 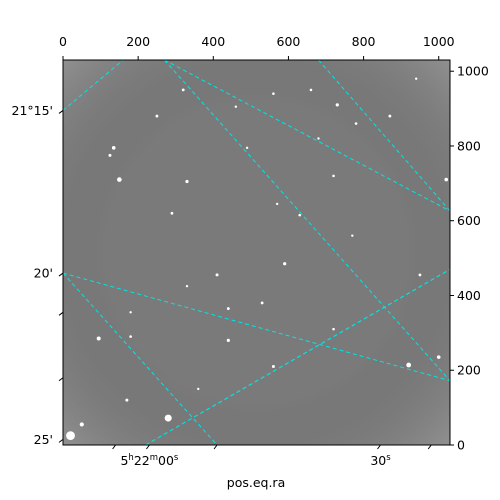 What do you see at coordinates (364, 41) in the screenshot?
I see `top-tick-label-4: 800` at bounding box center [364, 41].